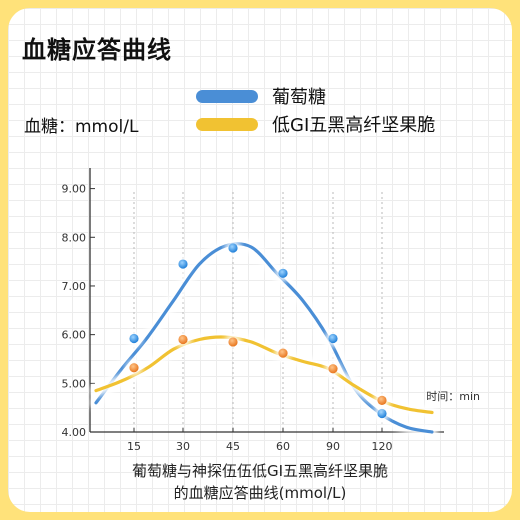 The width and height of the screenshot is (520, 520). Describe the element at coordinates (74, 432) in the screenshot. I see `y-tick-label-0: 4.00` at that location.